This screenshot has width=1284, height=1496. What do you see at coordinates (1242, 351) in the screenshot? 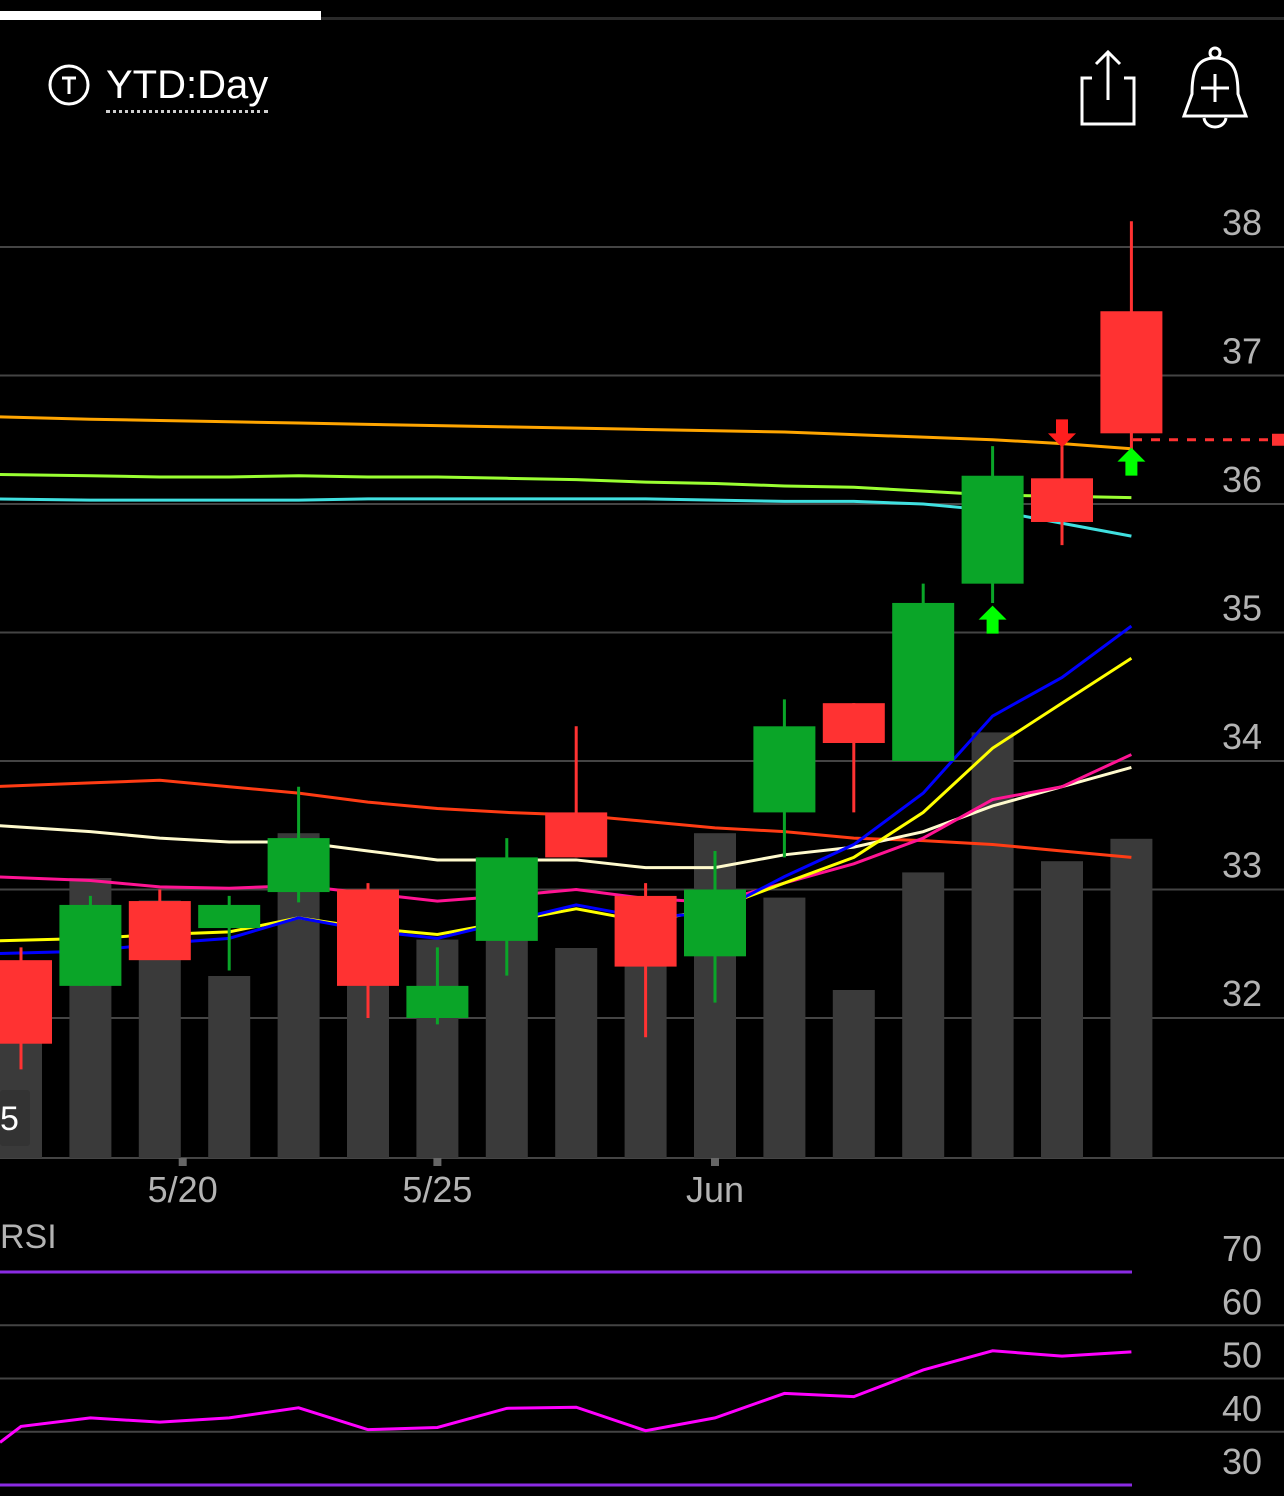
I see `price-tick-label: 37` at bounding box center [1242, 351].